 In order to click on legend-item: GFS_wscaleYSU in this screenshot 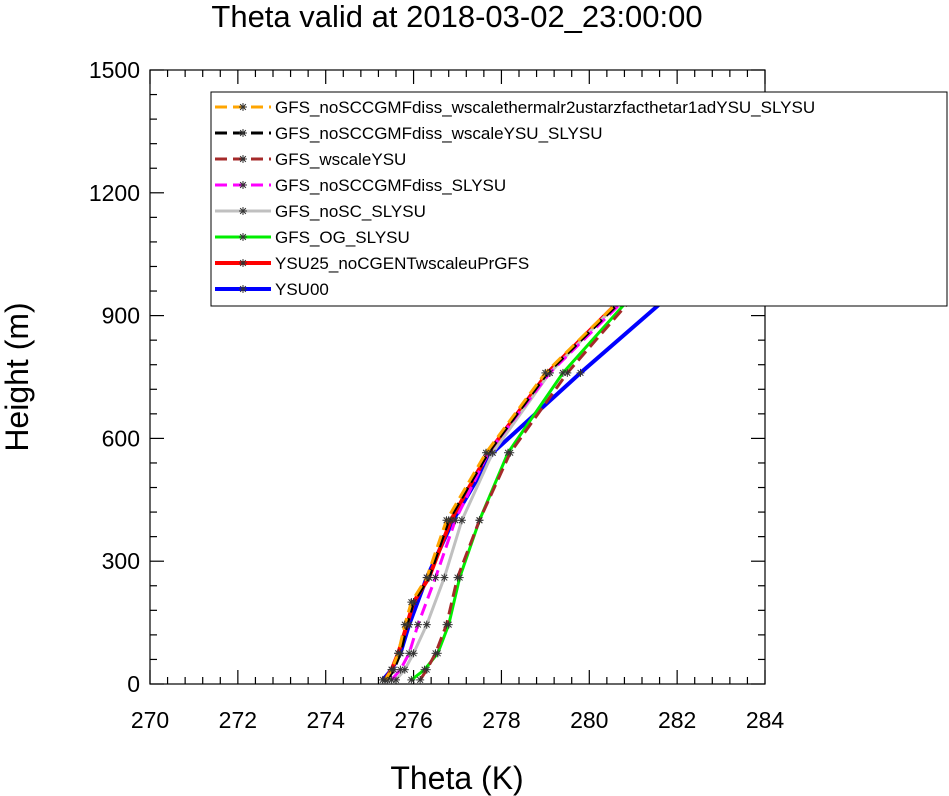, I will do `click(310, 159)`.